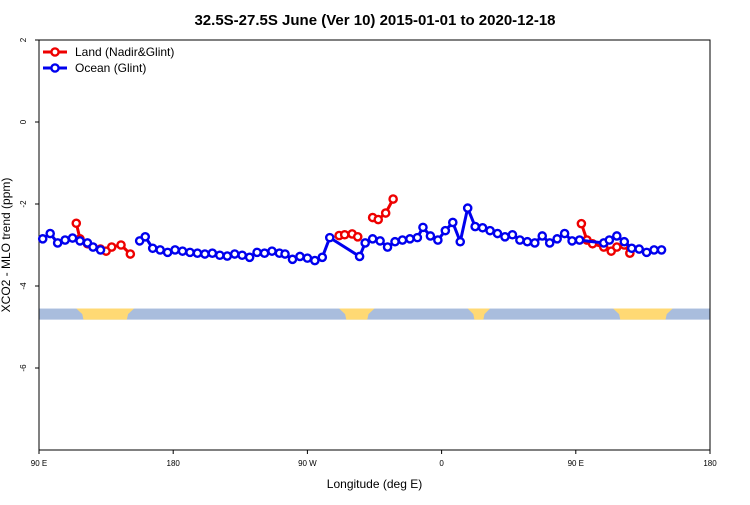  What do you see at coordinates (23, 368) in the screenshot?
I see `y-tick-label-4: -6` at bounding box center [23, 368].